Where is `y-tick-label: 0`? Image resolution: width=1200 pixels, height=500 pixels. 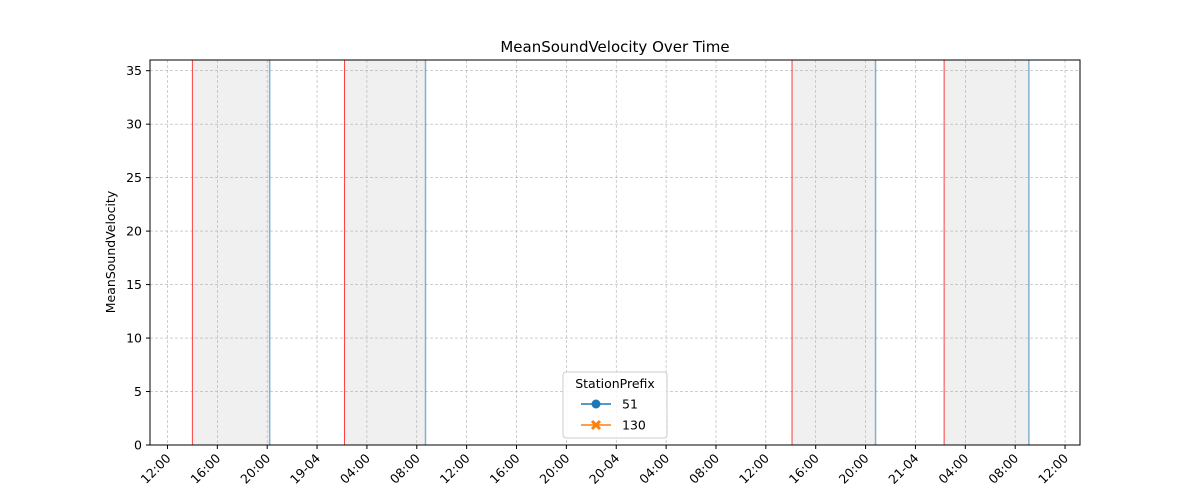
y-tick-label: 0 is located at coordinates (138, 445).